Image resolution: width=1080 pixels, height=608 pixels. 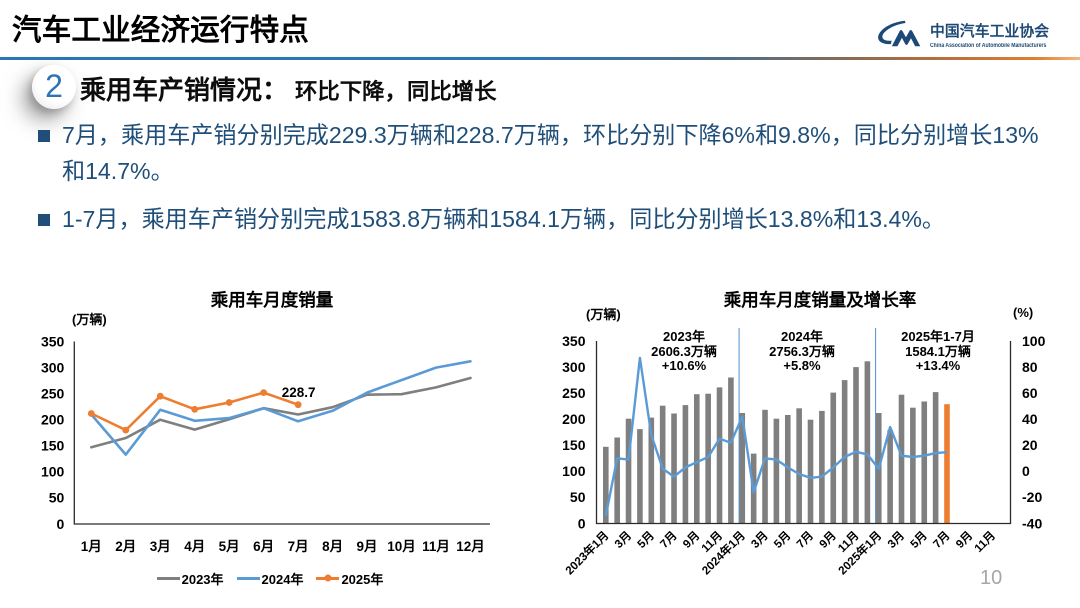 What do you see at coordinates (574, 419) in the screenshot?
I see `right-chart-left-tick: 200` at bounding box center [574, 419].